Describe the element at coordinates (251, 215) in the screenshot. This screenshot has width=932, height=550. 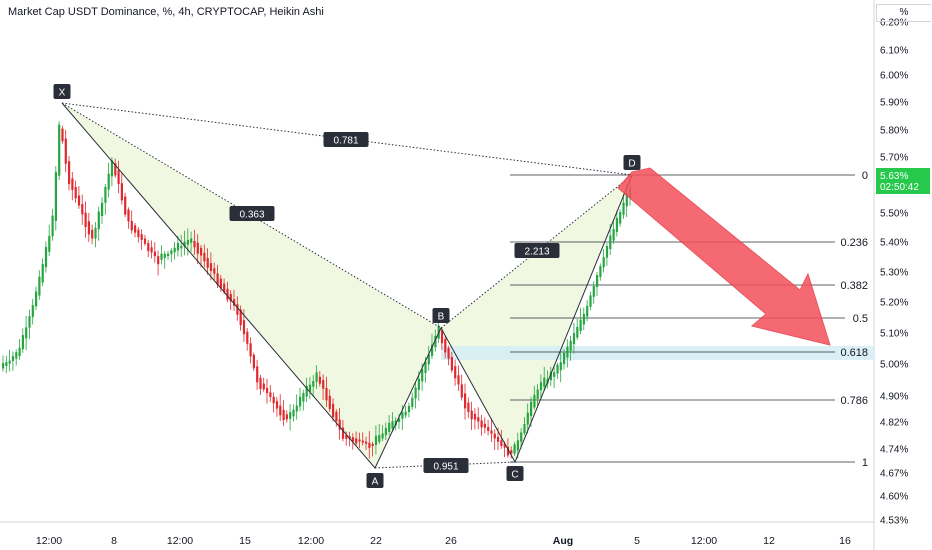
I see `svg-text: 0.363` at that location.